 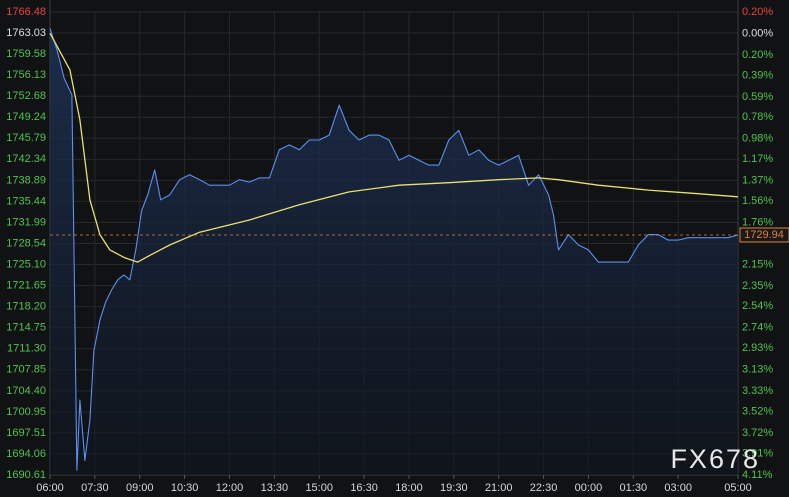 What do you see at coordinates (757, 453) in the screenshot?
I see `y2-tick-label: 3.91%` at bounding box center [757, 453].